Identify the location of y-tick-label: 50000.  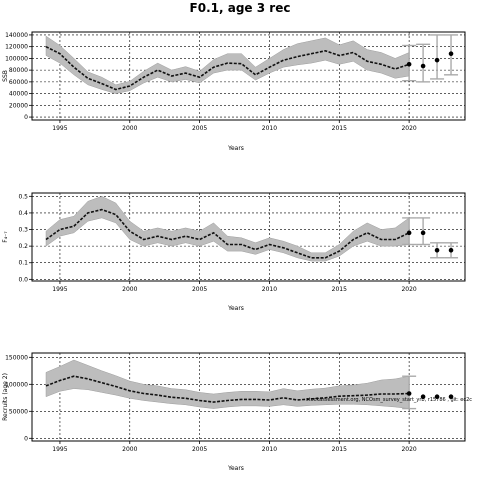
(18, 411).